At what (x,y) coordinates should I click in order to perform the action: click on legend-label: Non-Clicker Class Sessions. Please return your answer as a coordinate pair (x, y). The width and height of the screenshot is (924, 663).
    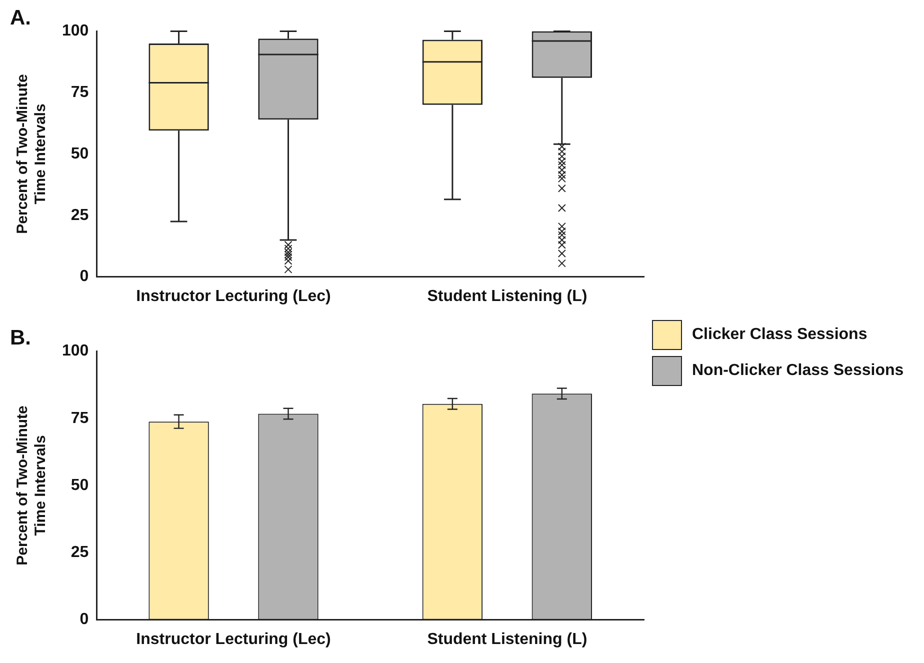
    Looking at the image, I should click on (798, 371).